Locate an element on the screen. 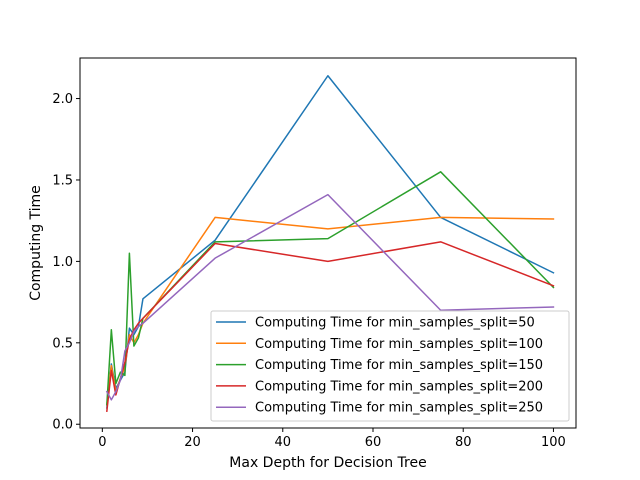 The height and width of the screenshot is (480, 640). y-tick-label: 1.0 is located at coordinates (62, 262).